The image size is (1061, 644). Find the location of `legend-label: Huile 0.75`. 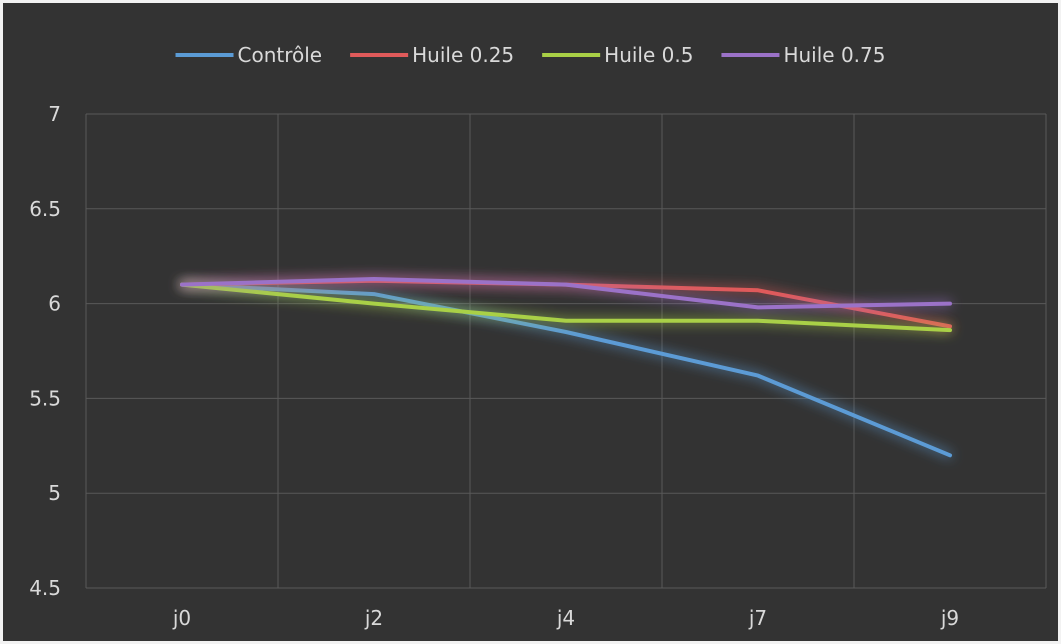

legend-label: Huile 0.75 is located at coordinates (834, 55).